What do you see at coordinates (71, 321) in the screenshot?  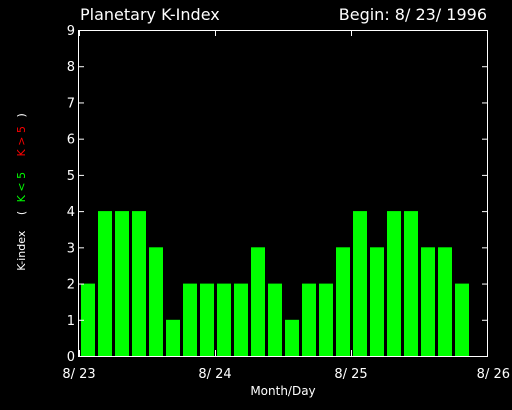 I see `y-tick-label: 1` at bounding box center [71, 321].